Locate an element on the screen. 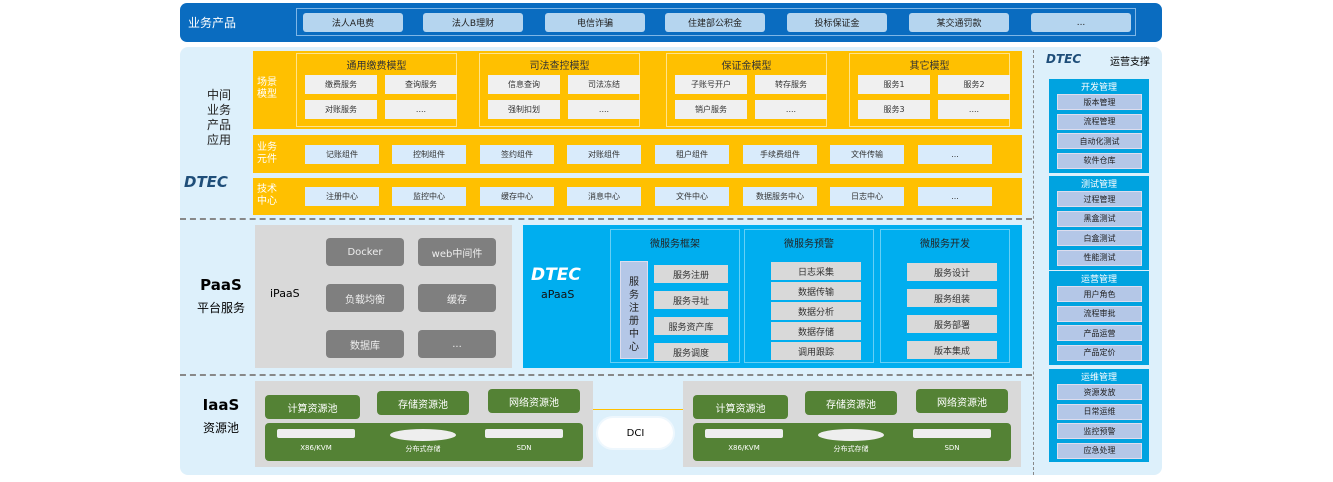 The width and height of the screenshot is (1333, 482). scene-model-title: 司法查控模型 is located at coordinates (559, 66).